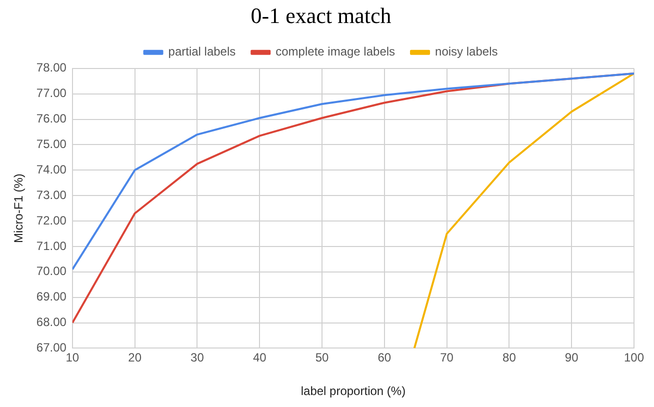 The width and height of the screenshot is (654, 407). What do you see at coordinates (51, 144) in the screenshot?
I see `y-tick-label: 75.00` at bounding box center [51, 144].